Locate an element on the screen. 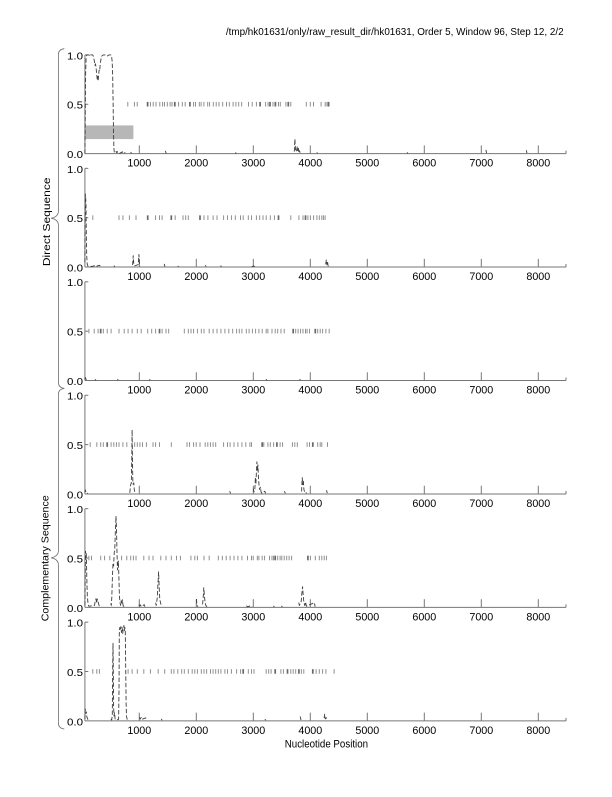 The height and width of the screenshot is (797, 612). svg-text: Direct Sequence is located at coordinates (47, 221).